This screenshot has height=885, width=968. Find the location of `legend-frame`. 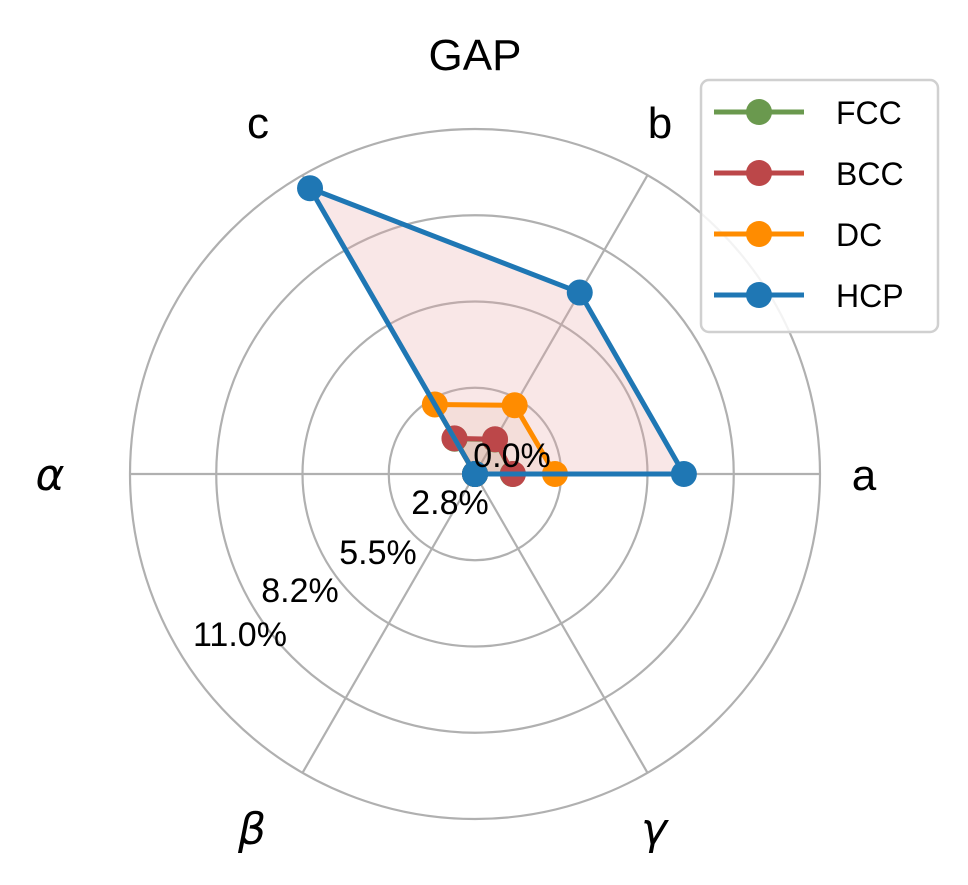

legend-frame is located at coordinates (819, 206).